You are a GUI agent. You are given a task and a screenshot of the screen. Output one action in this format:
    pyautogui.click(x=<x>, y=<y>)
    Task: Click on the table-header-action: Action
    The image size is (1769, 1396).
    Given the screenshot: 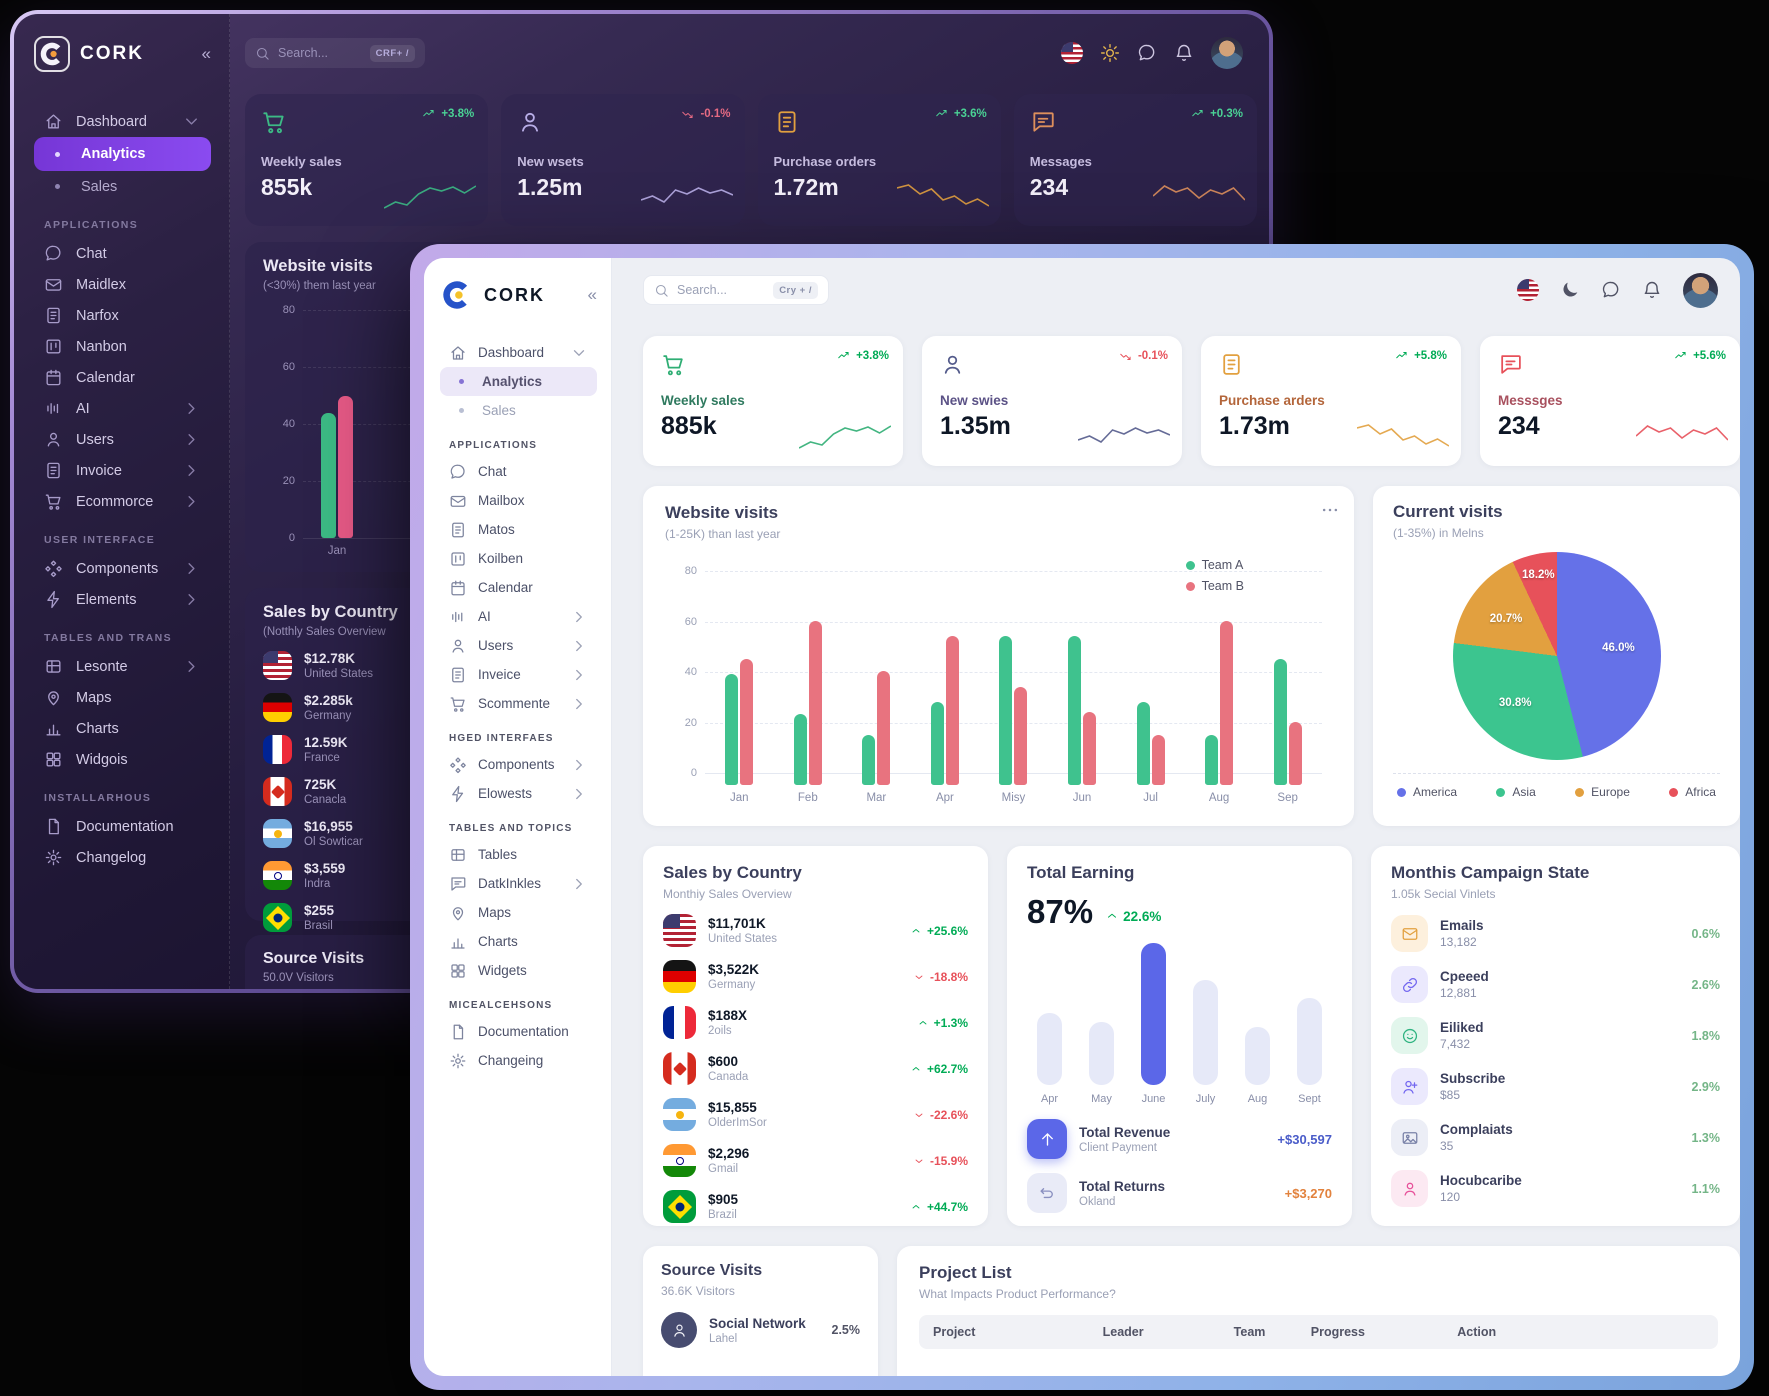 What is the action you would take?
    pyautogui.click(x=1477, y=1332)
    